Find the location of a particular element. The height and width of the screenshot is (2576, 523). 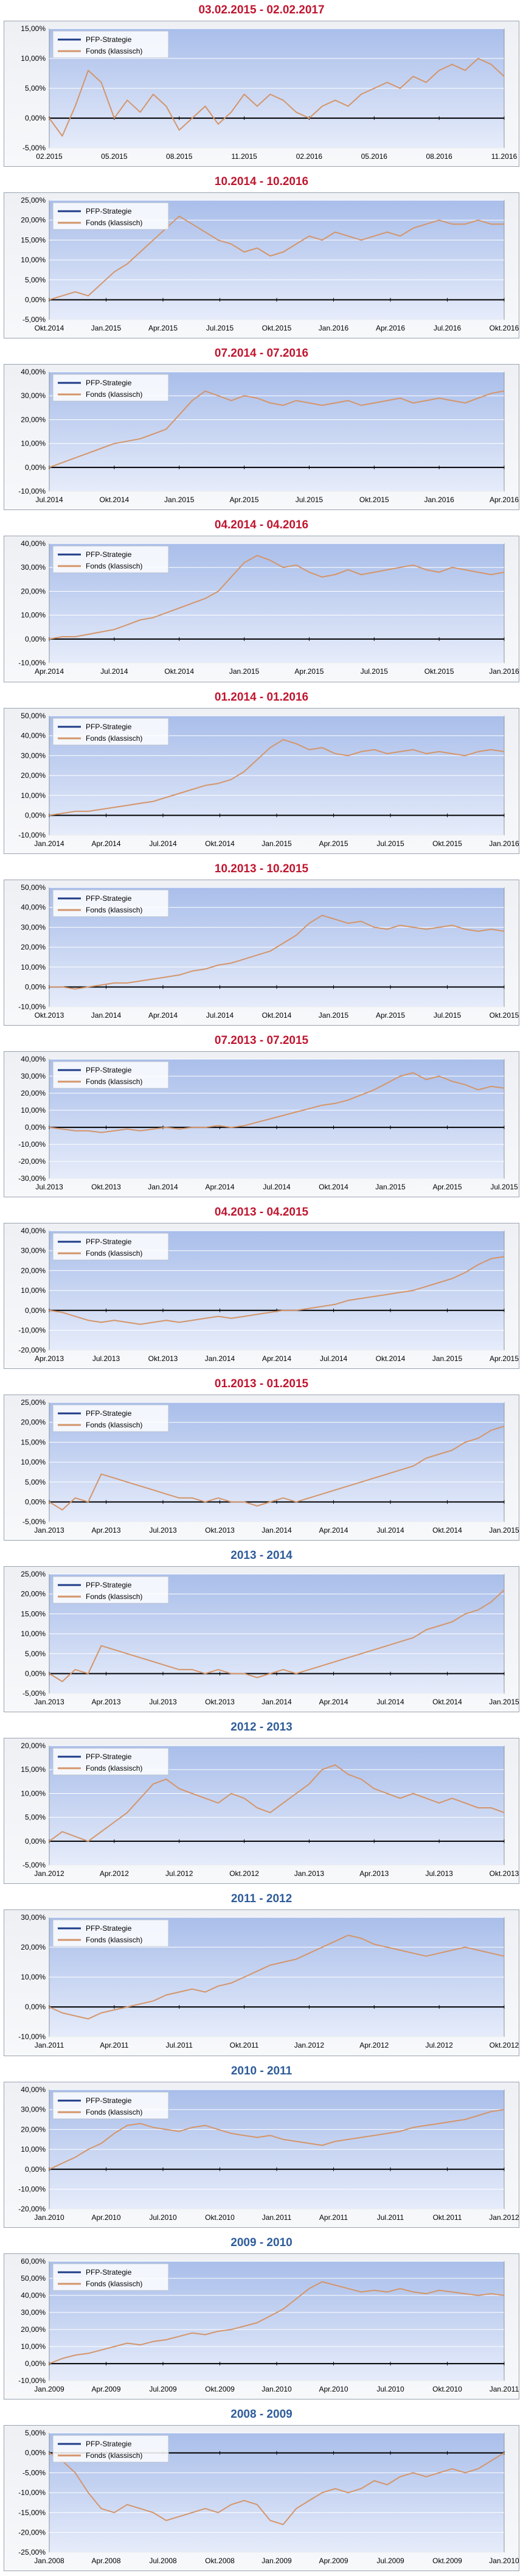

chart-title: 2012 - 2013 is located at coordinates (261, 1727).